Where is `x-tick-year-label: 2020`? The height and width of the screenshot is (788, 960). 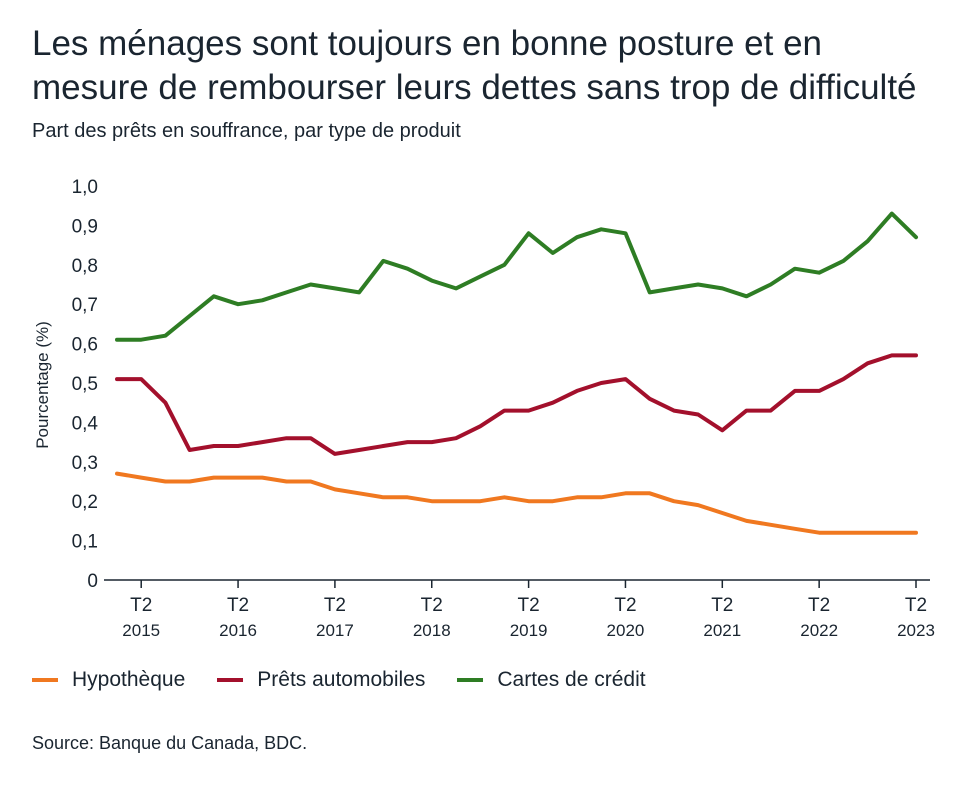
x-tick-year-label: 2020 is located at coordinates (626, 630).